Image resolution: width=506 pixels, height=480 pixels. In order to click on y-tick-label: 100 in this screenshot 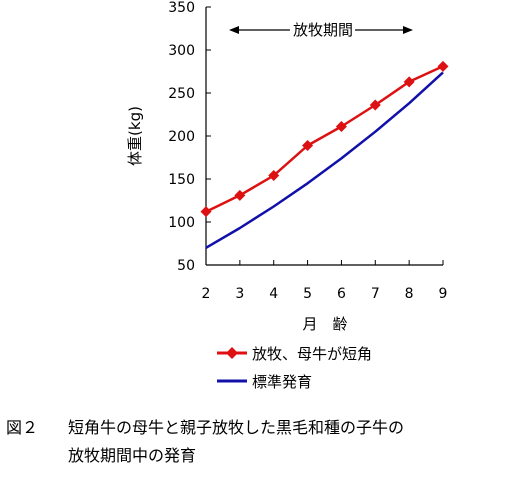, I will do `click(181, 223)`.